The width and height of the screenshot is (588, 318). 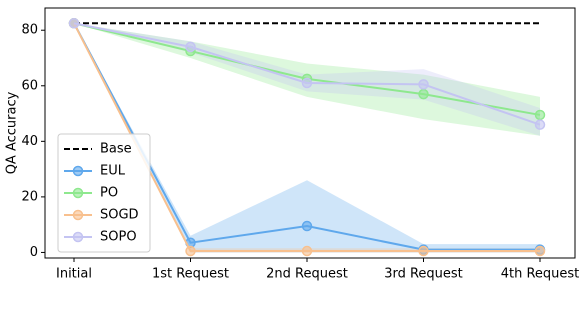 I want to click on x-tick-label: Initial, so click(x=74, y=274).